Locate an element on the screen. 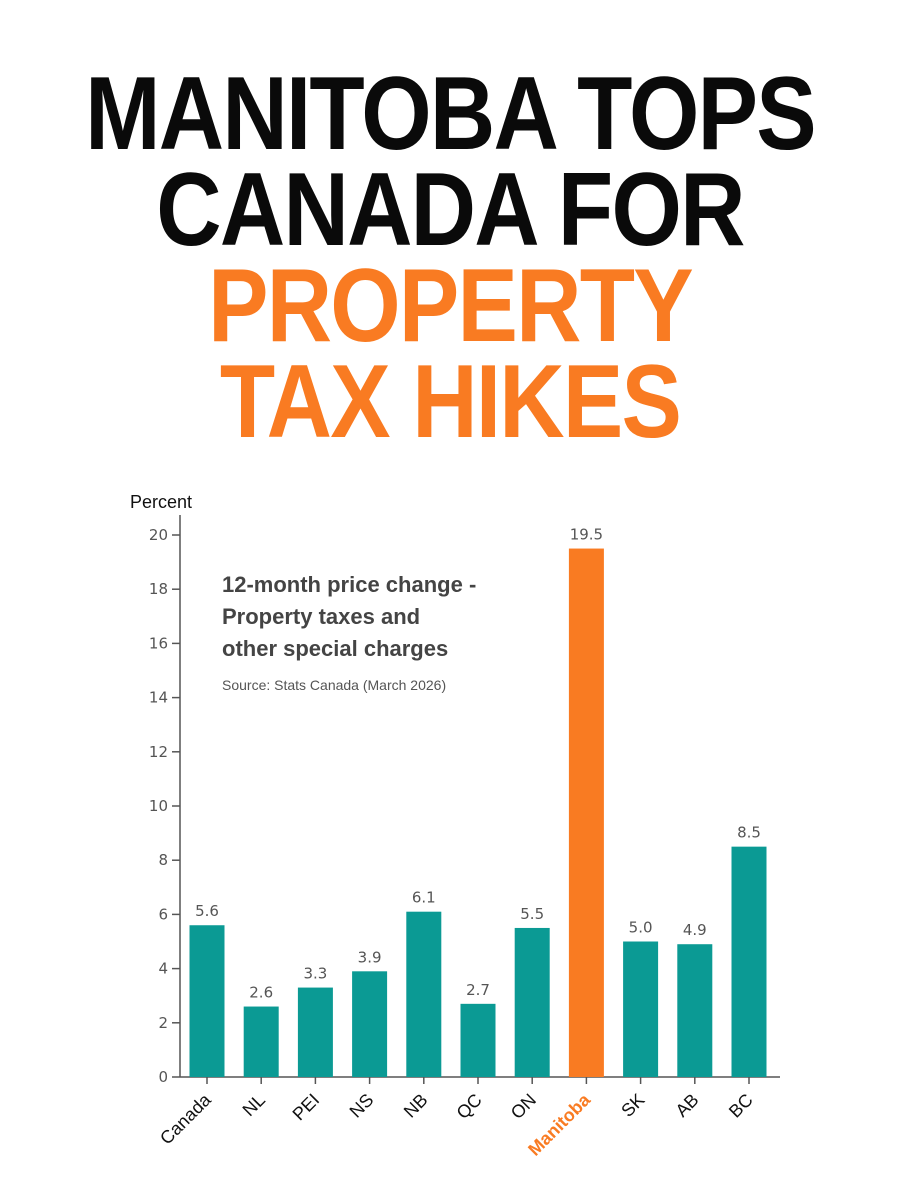  headline-line-1: MANITOBA TOPS is located at coordinates (451, 114).